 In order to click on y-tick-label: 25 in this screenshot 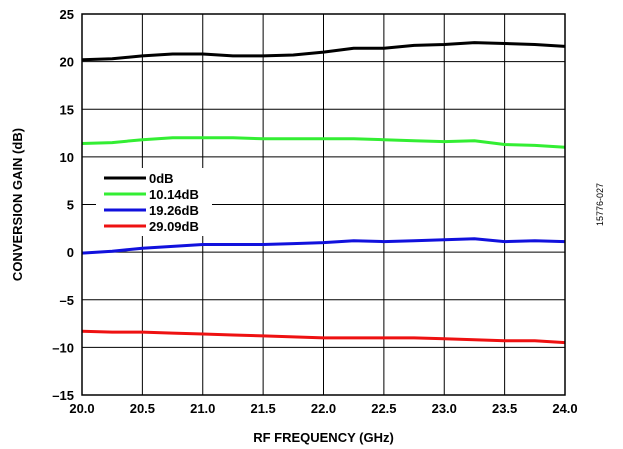, I will do `click(67, 14)`.